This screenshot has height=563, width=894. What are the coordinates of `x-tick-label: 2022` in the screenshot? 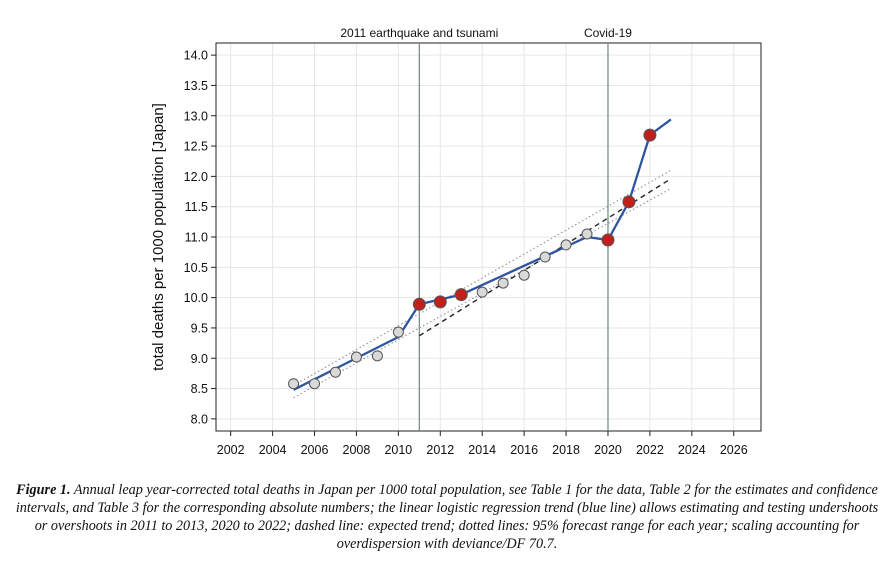 It's located at (650, 450).